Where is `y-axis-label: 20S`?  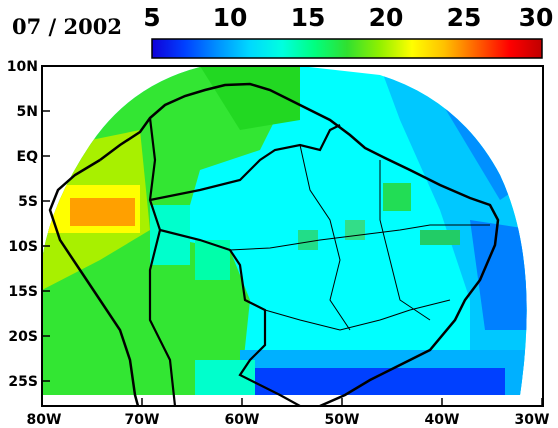
y-axis-label: 20S is located at coordinates (23, 337).